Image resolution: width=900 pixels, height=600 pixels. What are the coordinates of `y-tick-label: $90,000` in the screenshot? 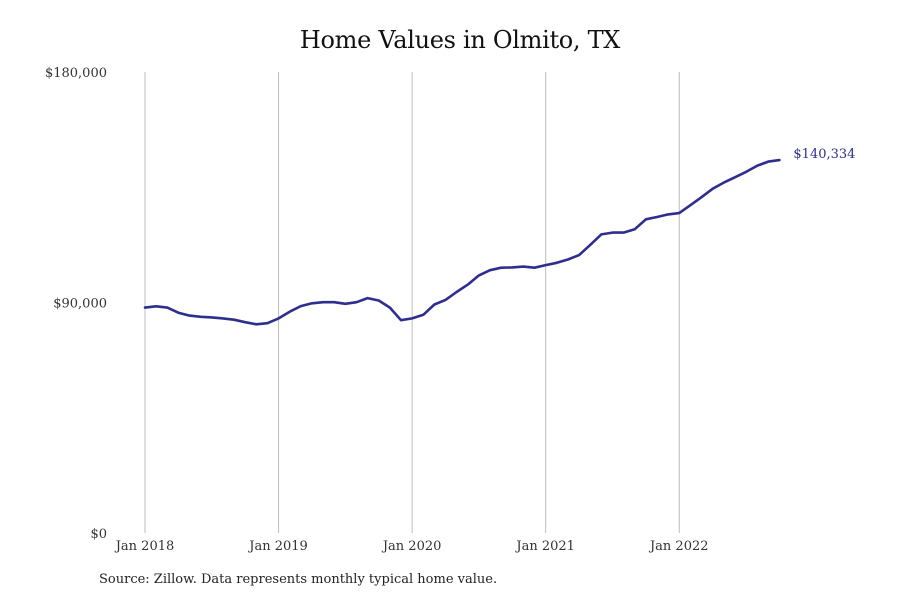 It's located at (80, 304).